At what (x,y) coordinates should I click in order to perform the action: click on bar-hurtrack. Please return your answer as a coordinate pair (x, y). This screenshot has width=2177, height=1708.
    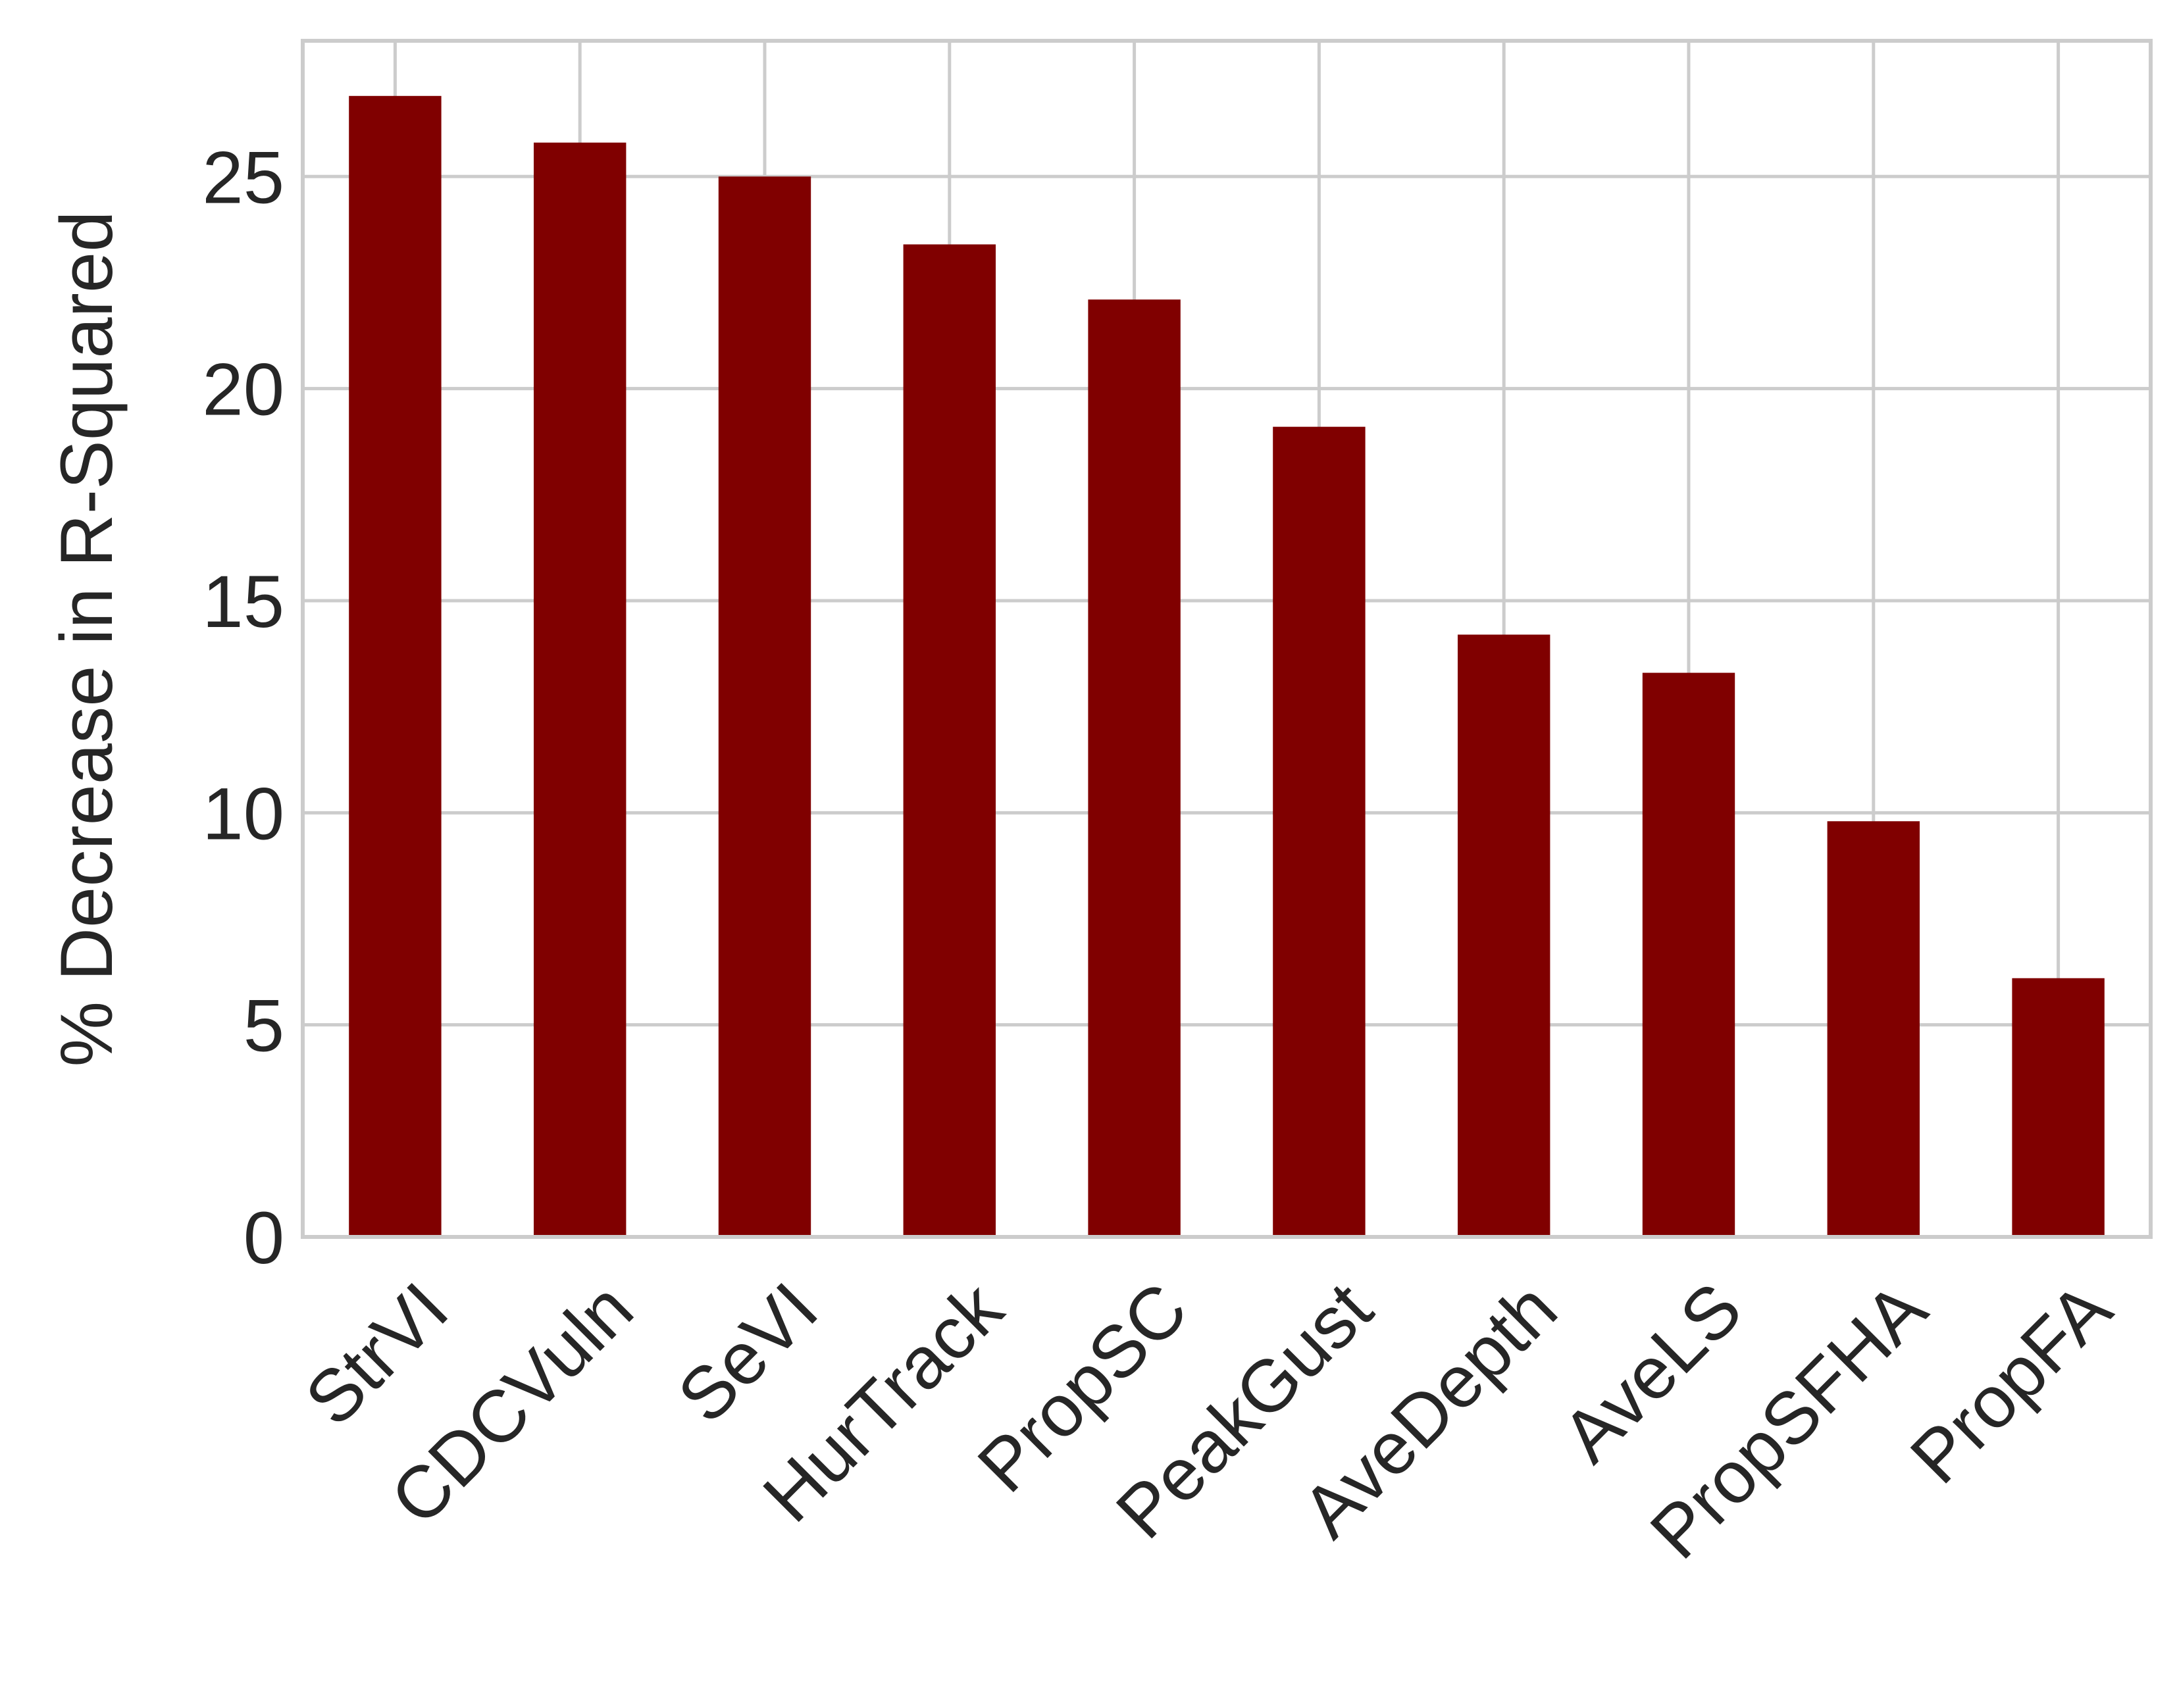
    Looking at the image, I should click on (950, 741).